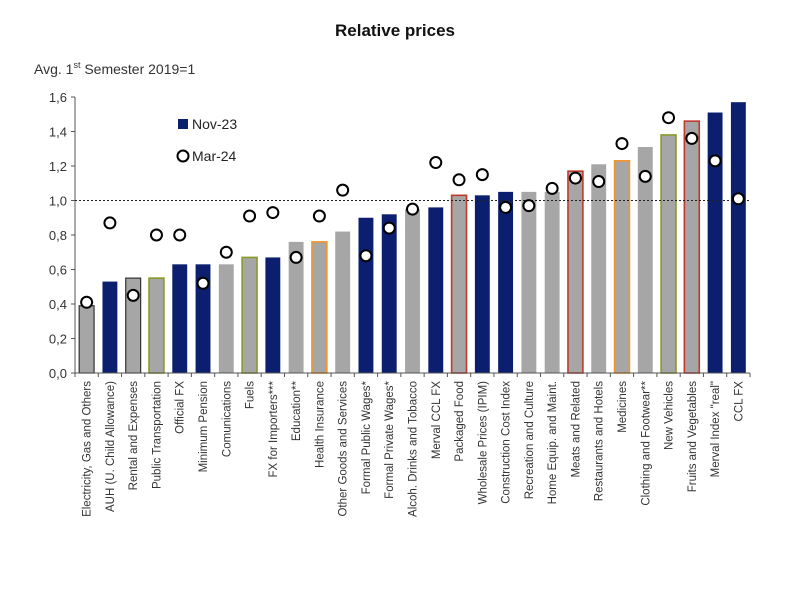 Image resolution: width=800 pixels, height=600 pixels. I want to click on x-category-label: Meats and Related, so click(576, 429).